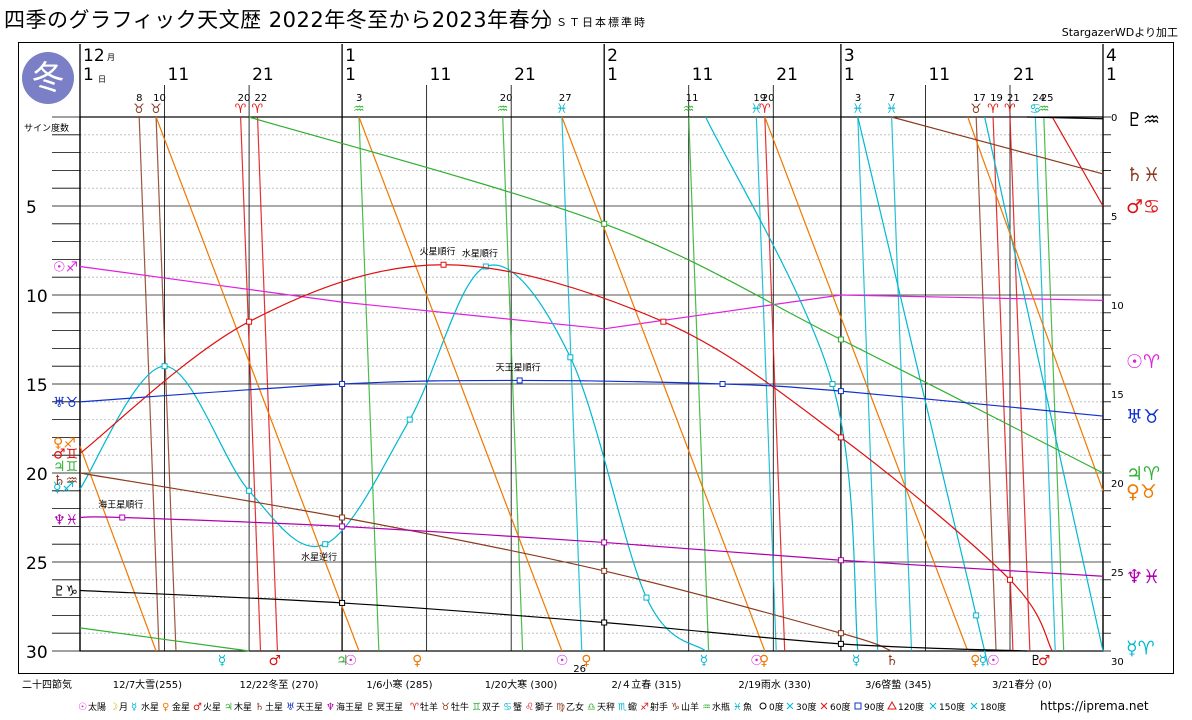 This screenshot has height=720, width=1192. Describe the element at coordinates (911, 707) in the screenshot. I see `legend-aspect-label: 120度` at that location.